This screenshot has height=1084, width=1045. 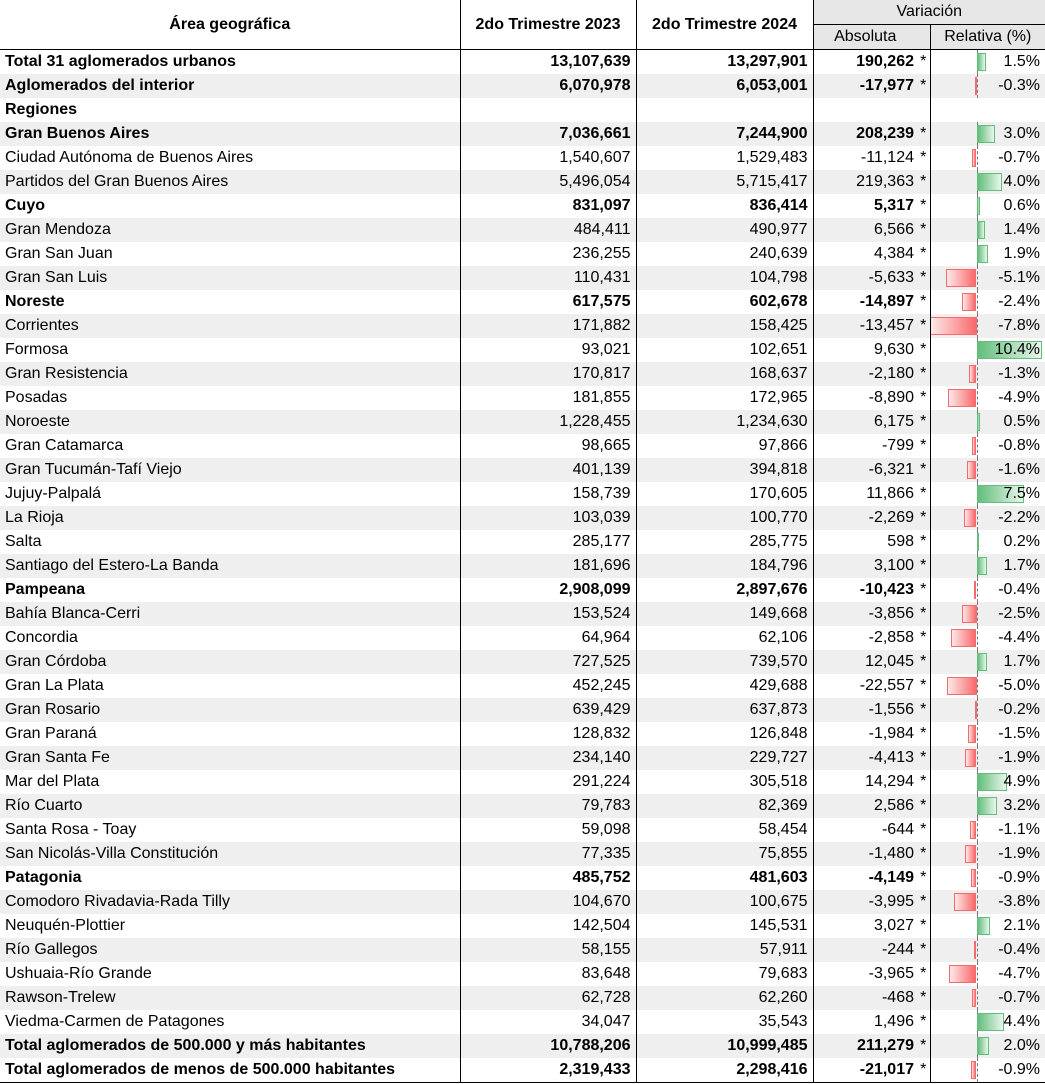 What do you see at coordinates (230, 446) in the screenshot?
I see `area-name-cell: Gran Catamarca` at bounding box center [230, 446].